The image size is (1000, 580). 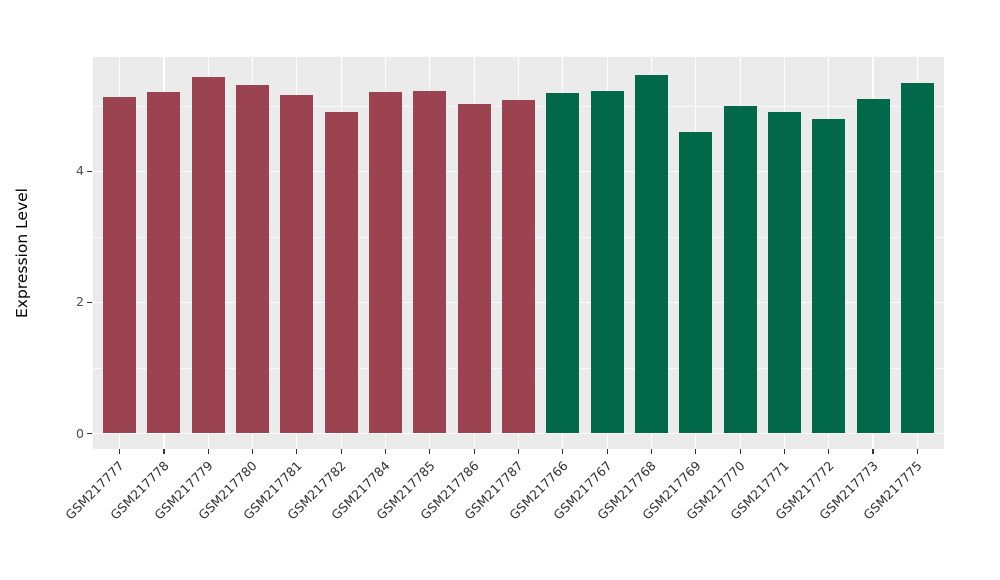 I want to click on bar-GSM217782, so click(x=341, y=273).